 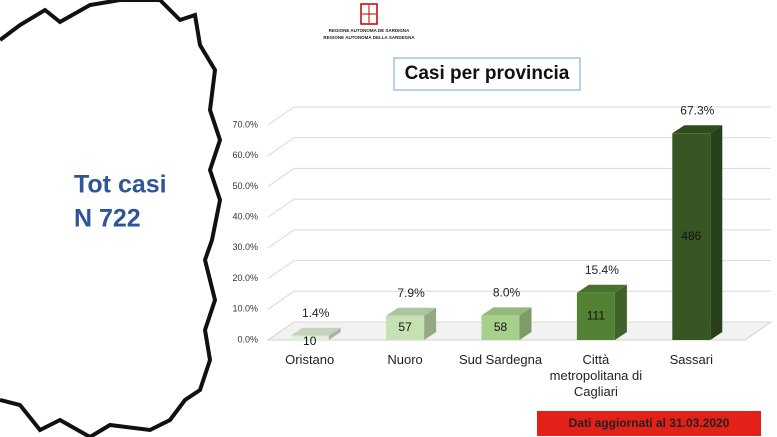 I want to click on x-tick-label: Sassari, so click(x=691, y=359).